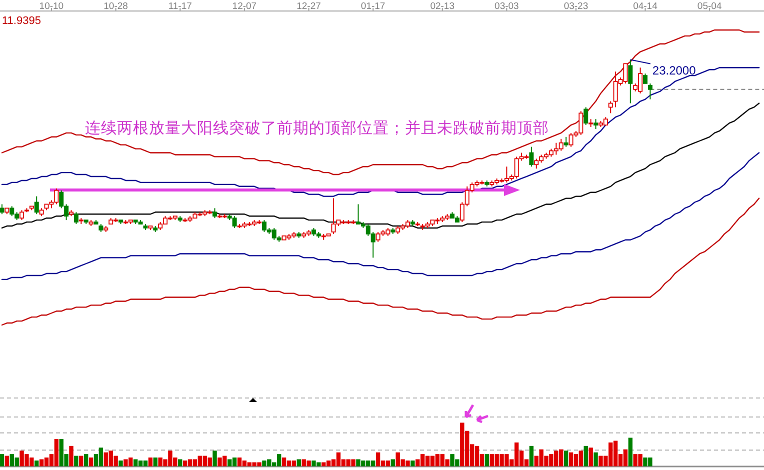 The width and height of the screenshot is (764, 470). I want to click on x-tick-label: 03-03, so click(506, 6).